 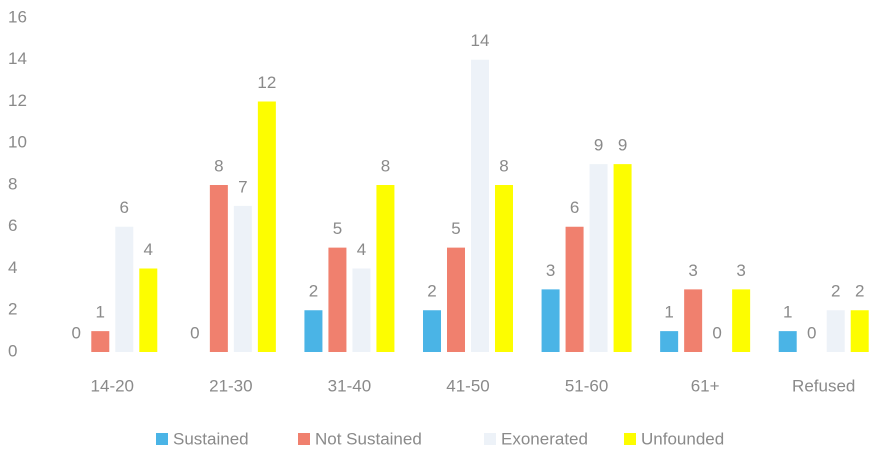 What do you see at coordinates (17, 58) in the screenshot?
I see `y-tick-label: 14` at bounding box center [17, 58].